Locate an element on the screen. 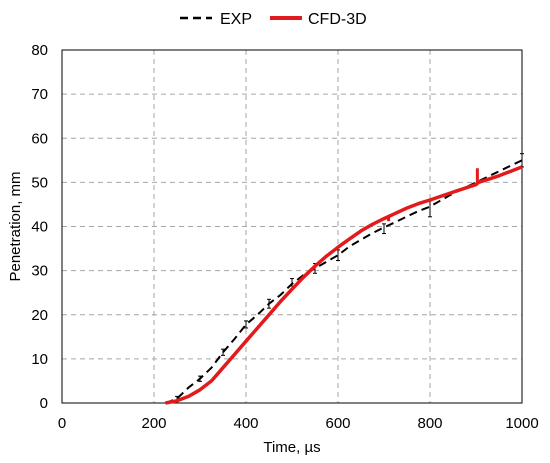 Image resolution: width=550 pixels, height=463 pixels. y-tick-label: 70 is located at coordinates (39, 94).